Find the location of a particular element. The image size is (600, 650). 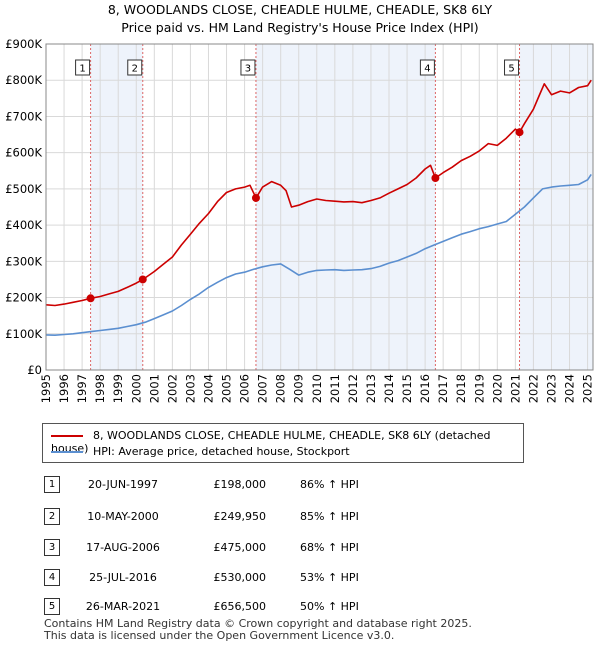

y-tick-label: £500K is located at coordinates (23, 189).